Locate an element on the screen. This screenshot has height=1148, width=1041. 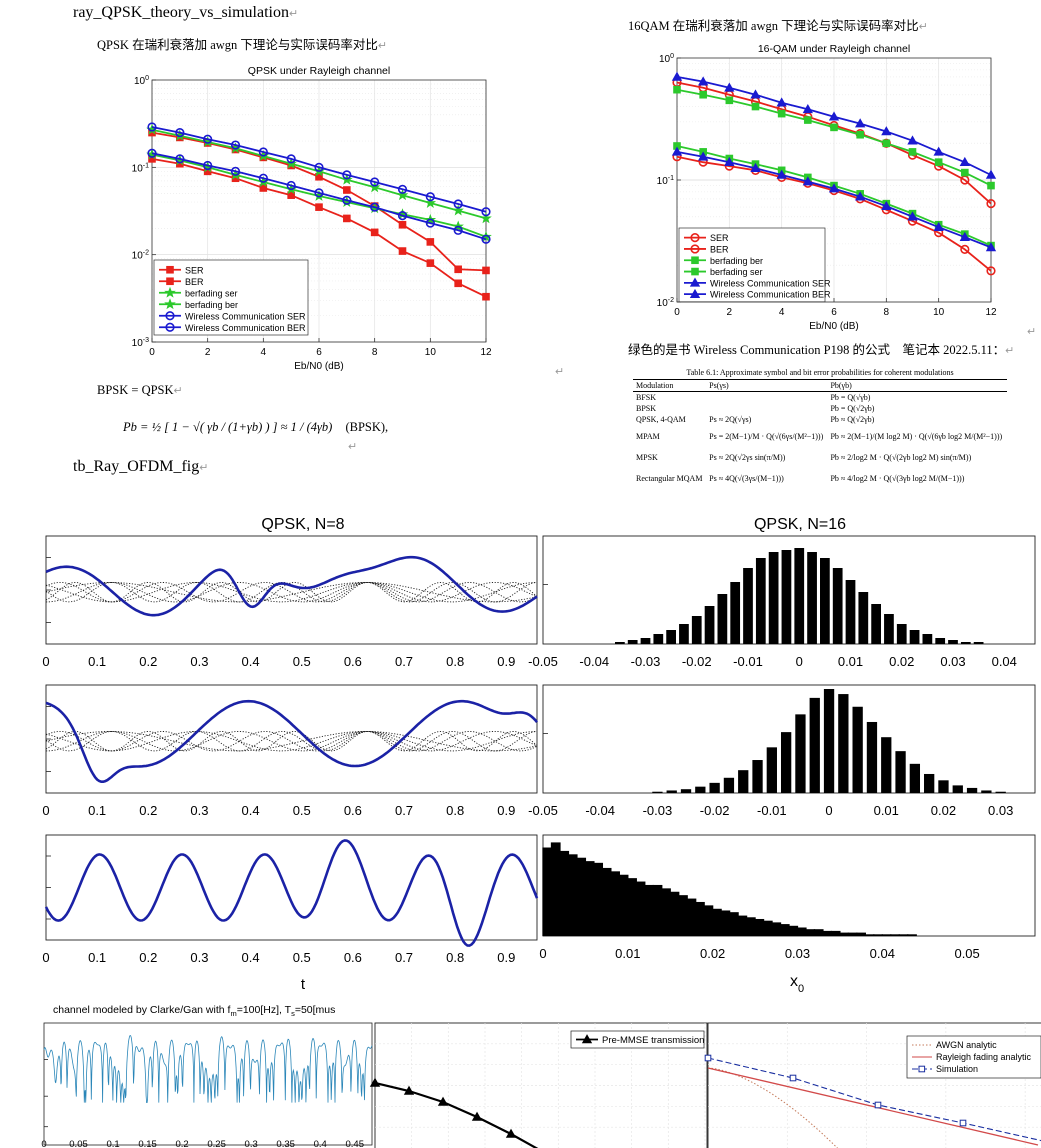
table-cell: BFSK is located at coordinates (646, 397).